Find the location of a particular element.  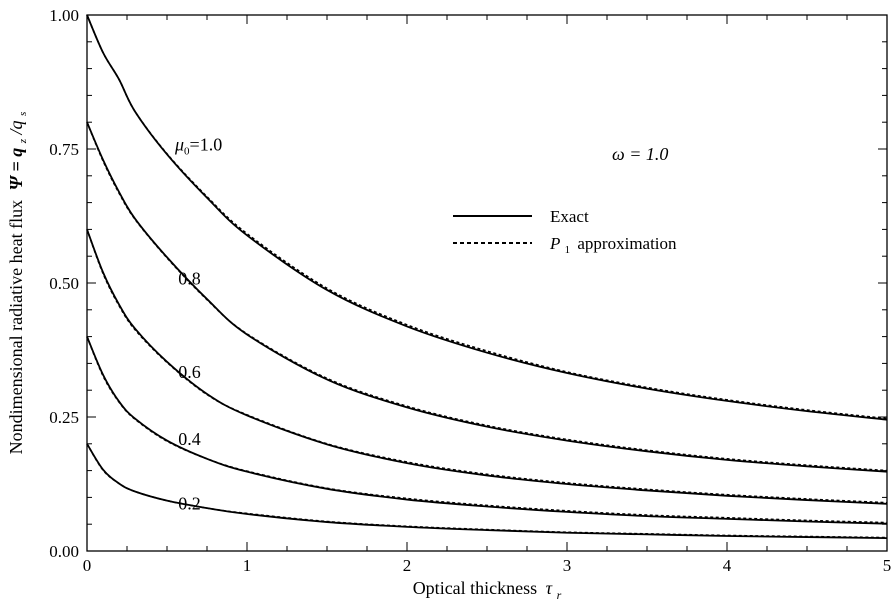

x-axis-title-text: Optical thickness is located at coordinates (475, 588).